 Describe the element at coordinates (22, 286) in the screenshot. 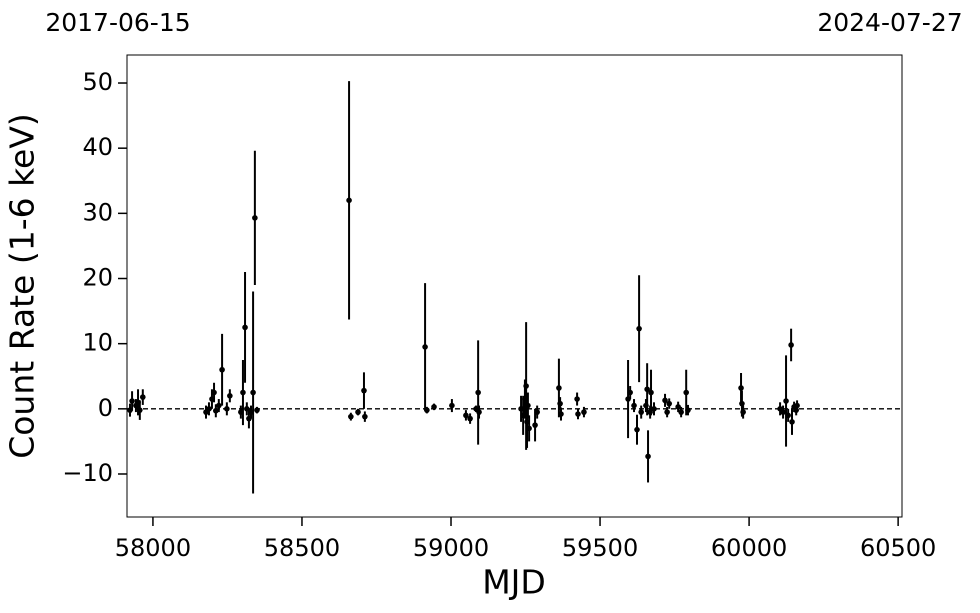

I see `y-axis-label: Count Rate (1-6 keV)` at that location.